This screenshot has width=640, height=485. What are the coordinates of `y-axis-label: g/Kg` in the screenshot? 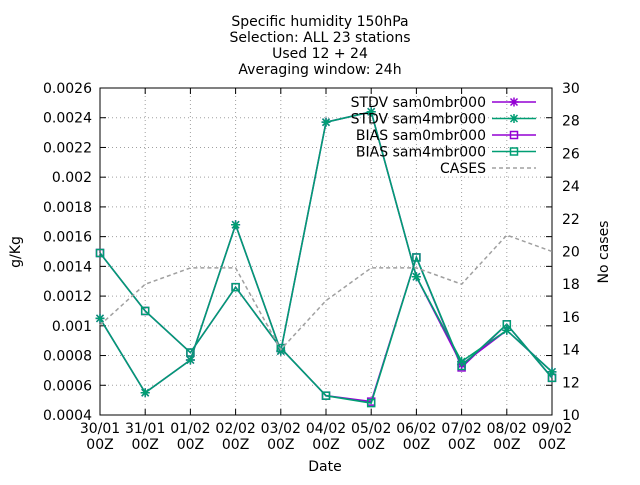 It's located at (16, 252).